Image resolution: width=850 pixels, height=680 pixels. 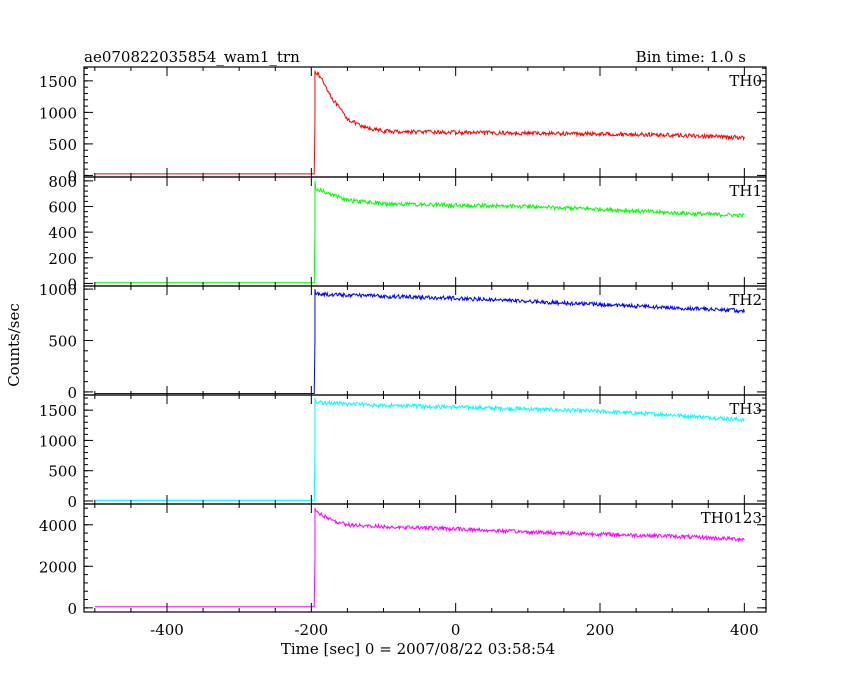 I want to click on figure-title: ae070822035854_wam1_trn, so click(x=192, y=57).